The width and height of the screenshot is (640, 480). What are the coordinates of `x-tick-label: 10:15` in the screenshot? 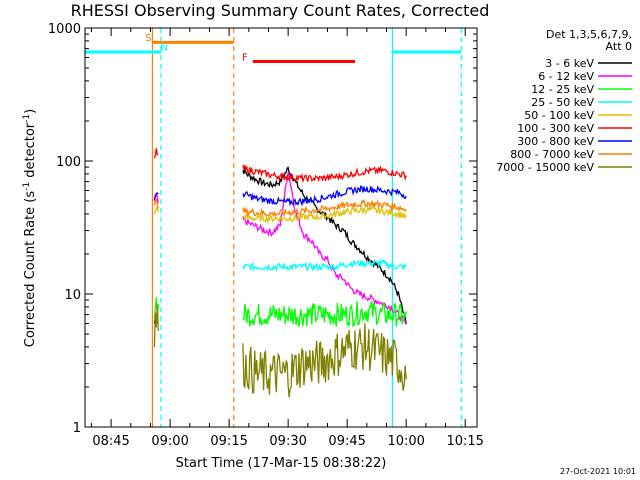 It's located at (464, 441).